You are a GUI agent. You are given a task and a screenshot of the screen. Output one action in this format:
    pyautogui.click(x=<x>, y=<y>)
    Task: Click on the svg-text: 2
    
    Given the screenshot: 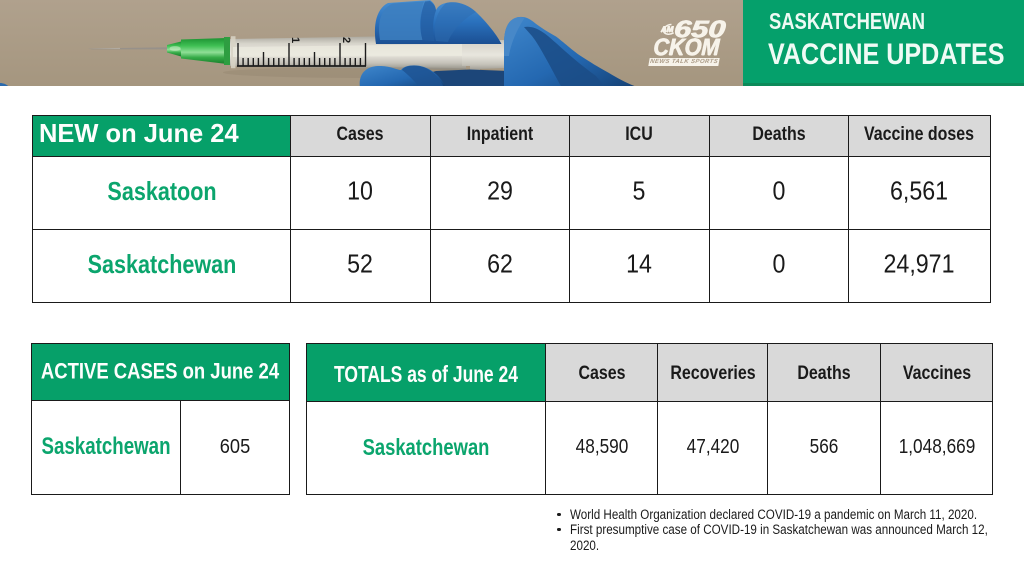 What is the action you would take?
    pyautogui.click(x=346, y=40)
    